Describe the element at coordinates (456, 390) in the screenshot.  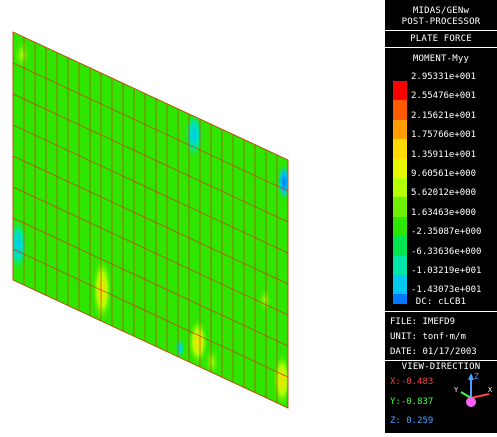
I see `svg-text: Y` at that location.